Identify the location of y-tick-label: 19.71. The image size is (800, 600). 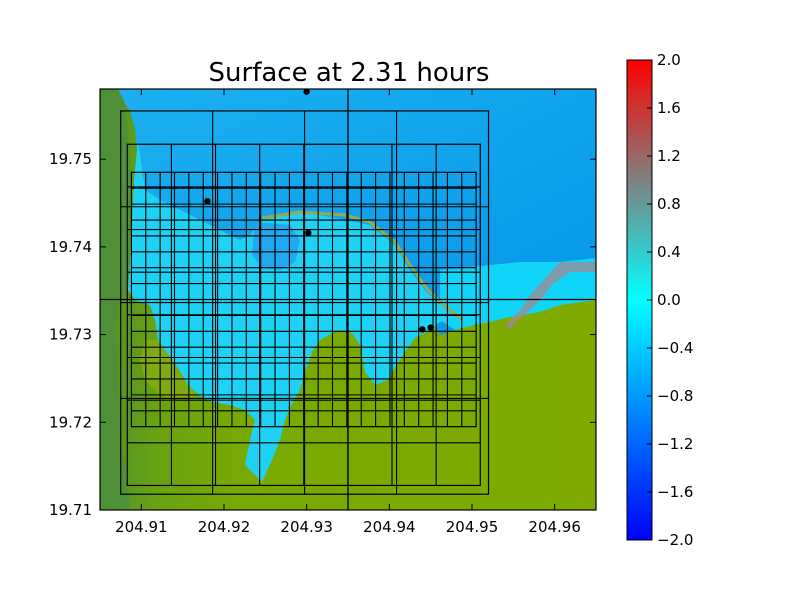
(70, 510).